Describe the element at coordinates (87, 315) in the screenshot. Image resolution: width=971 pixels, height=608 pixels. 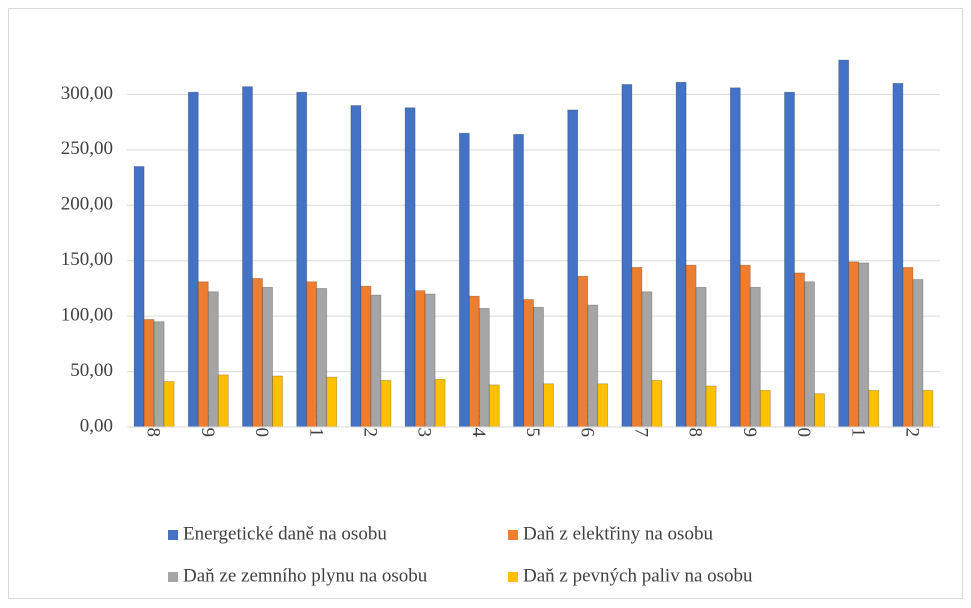
I see `y-tick-label: 100,00` at that location.